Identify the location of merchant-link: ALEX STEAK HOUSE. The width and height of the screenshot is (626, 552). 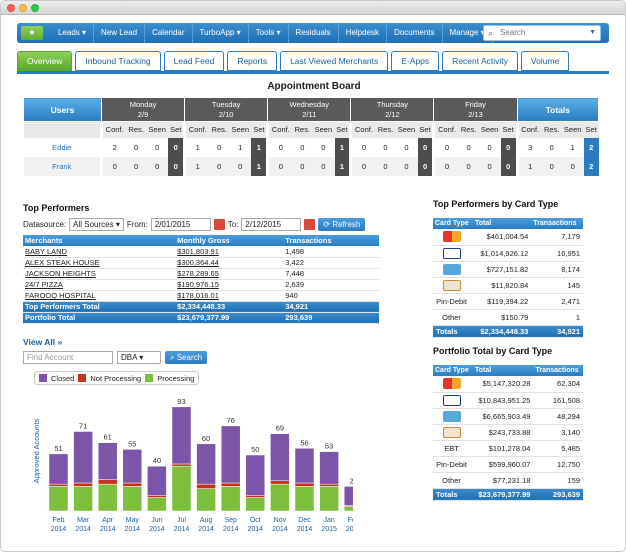
(99, 263).